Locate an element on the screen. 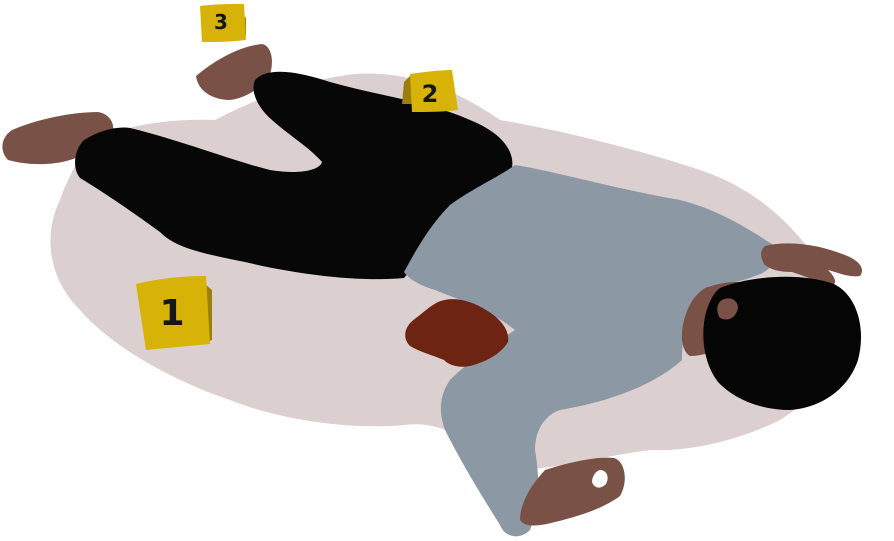  left-hand-knuckle is located at coordinates (600, 479).